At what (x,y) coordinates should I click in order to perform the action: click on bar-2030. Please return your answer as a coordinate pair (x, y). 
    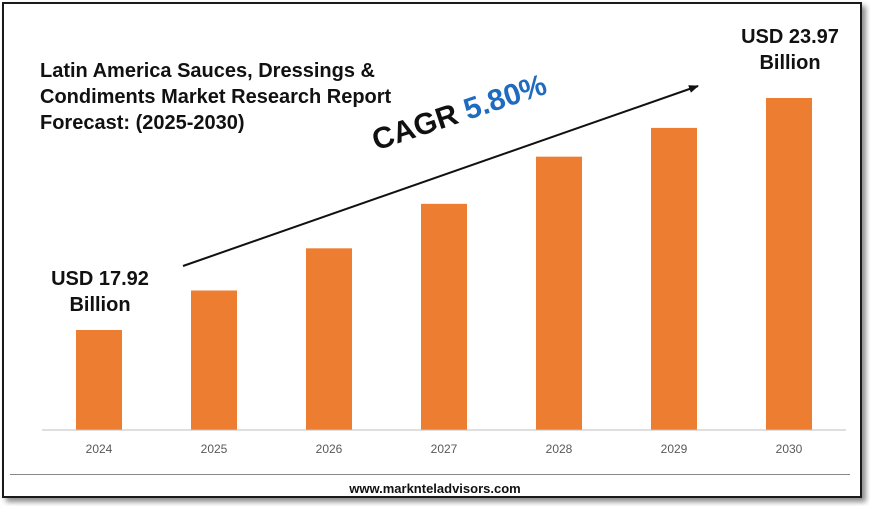
    Looking at the image, I should click on (789, 264).